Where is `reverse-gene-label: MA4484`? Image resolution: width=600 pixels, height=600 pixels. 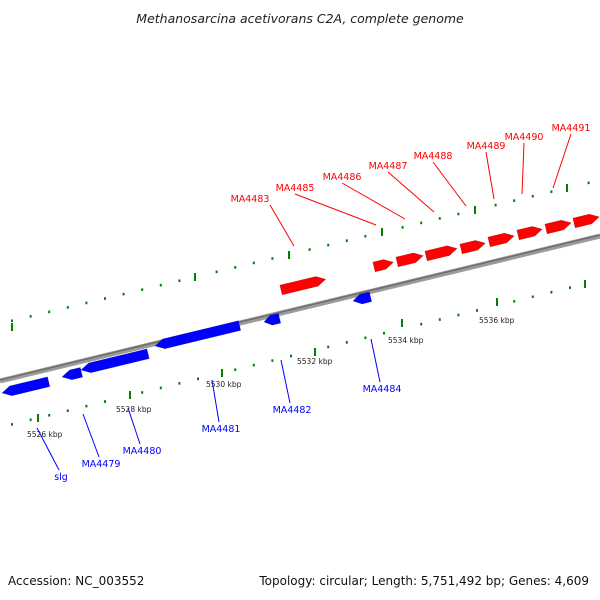
reverse-gene-label: MA4484 is located at coordinates (382, 389).